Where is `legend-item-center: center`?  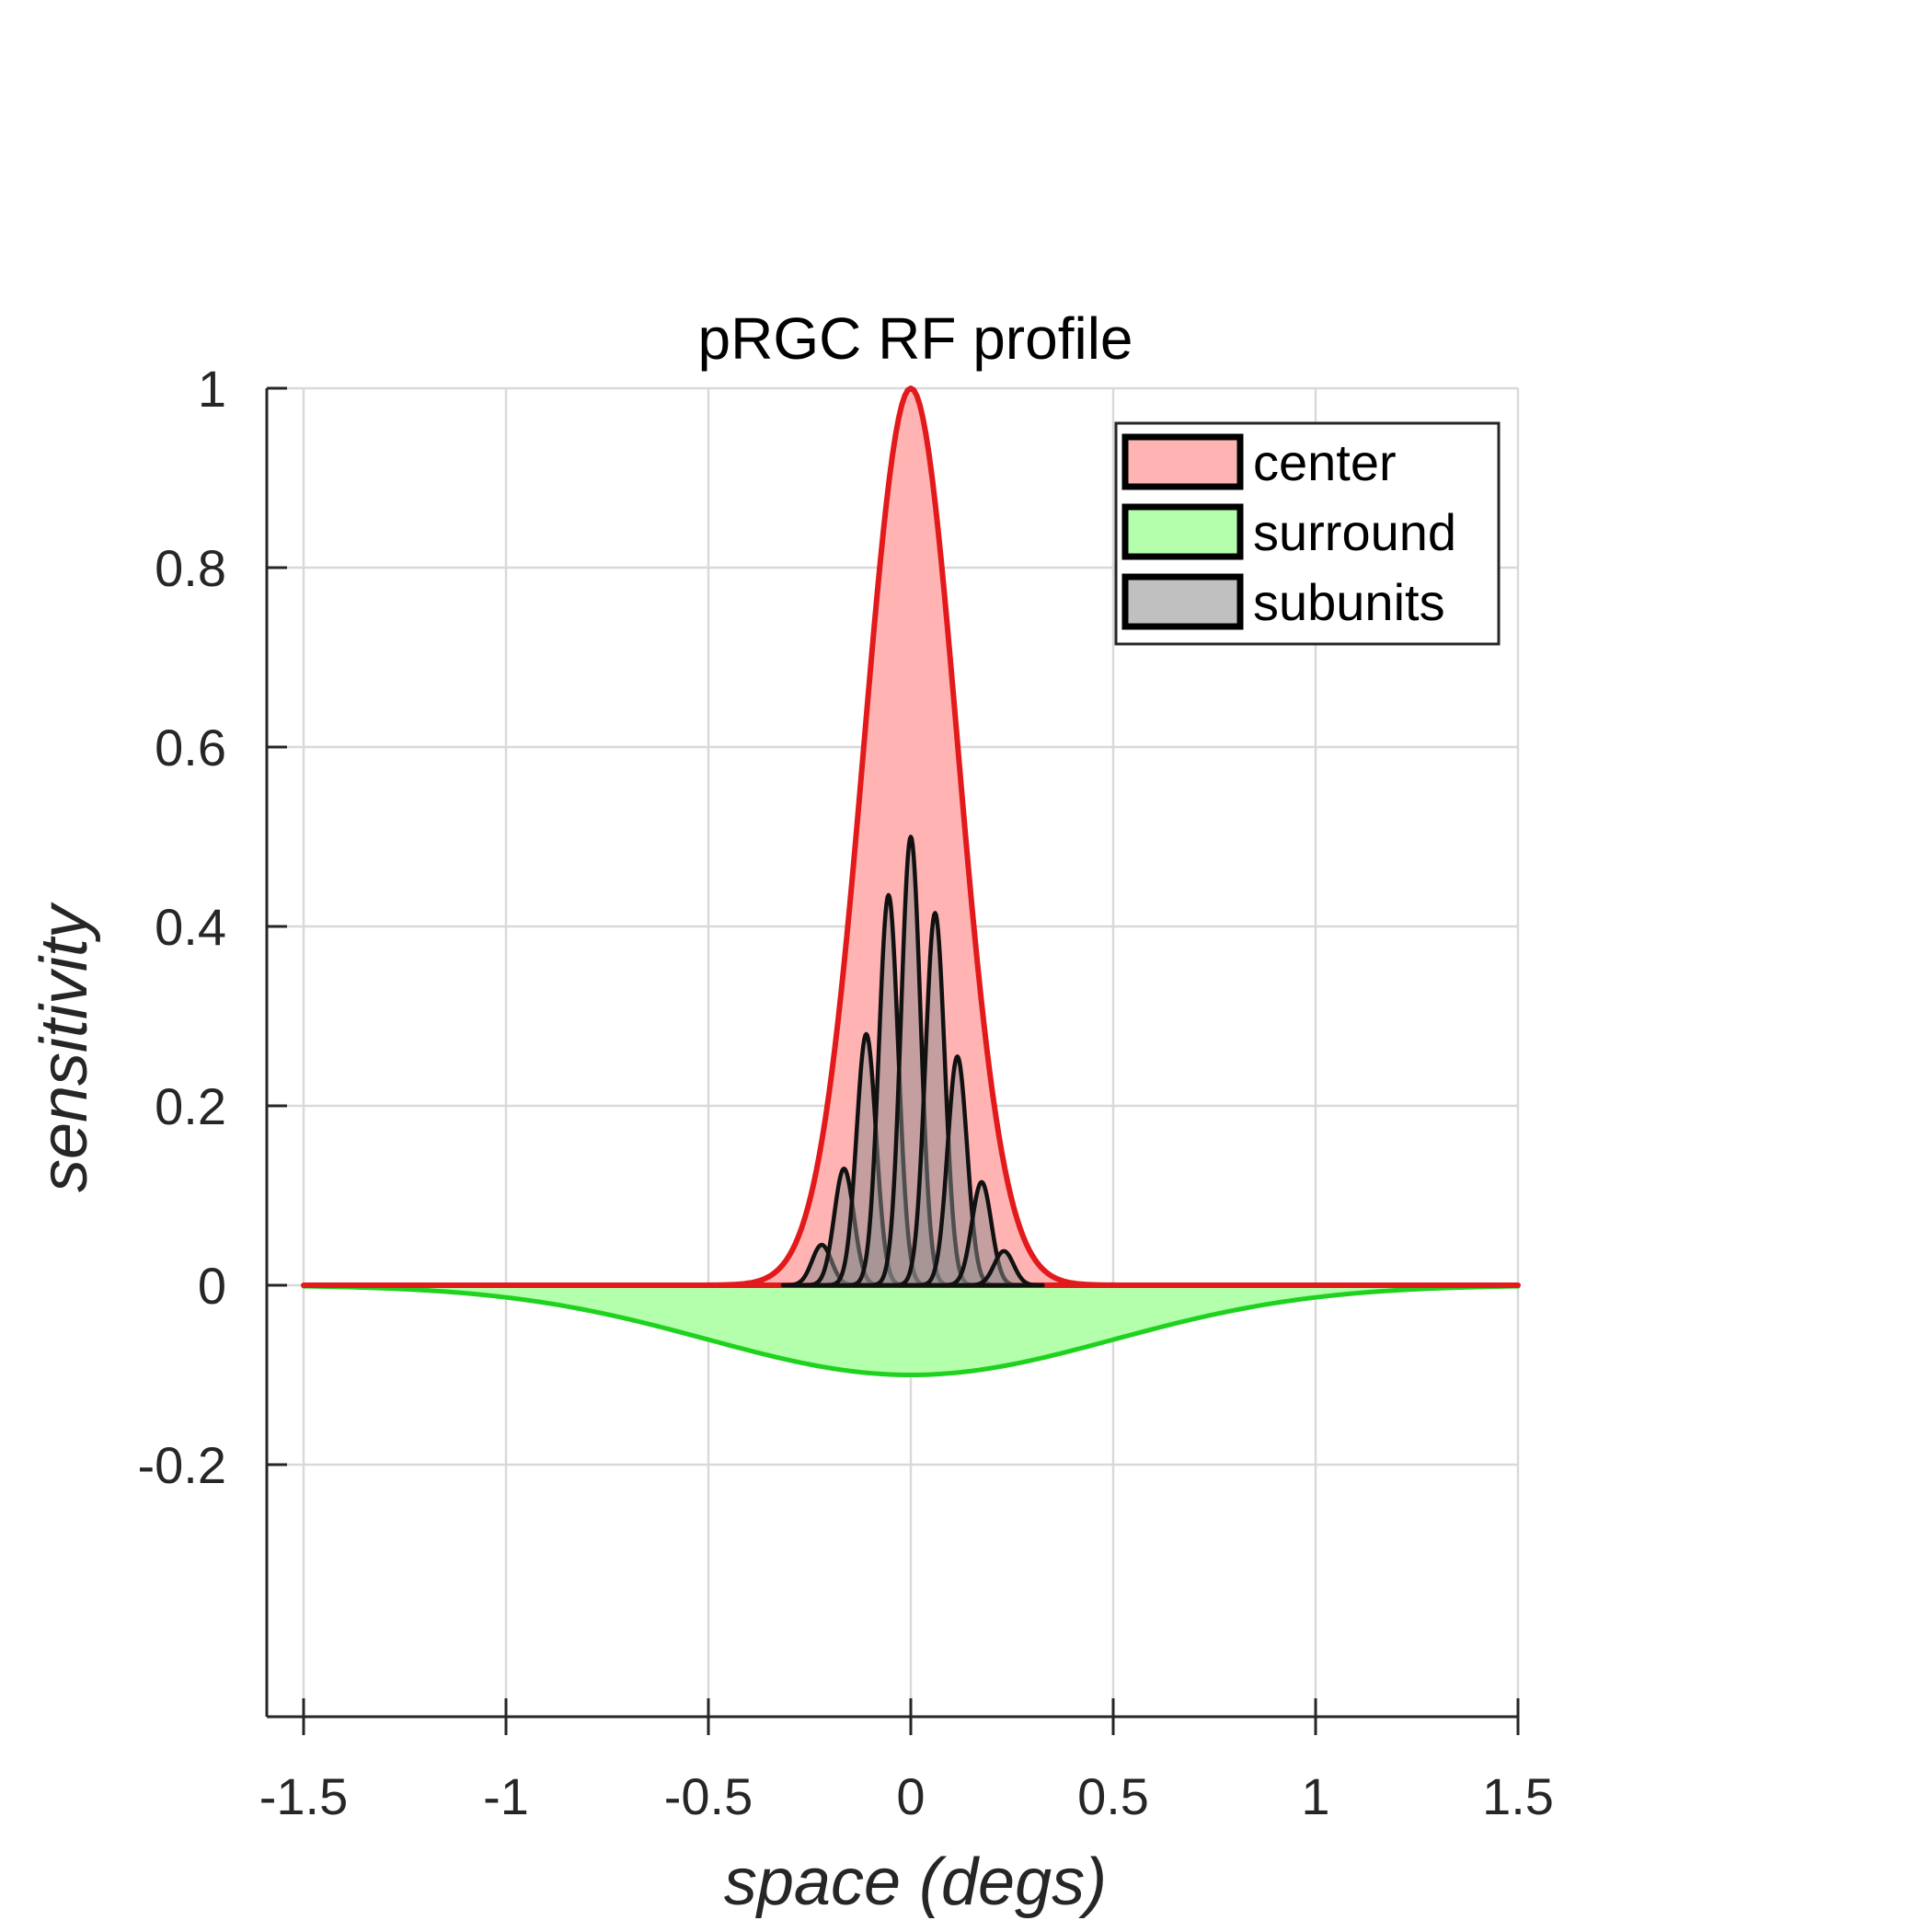 legend-item-center: center is located at coordinates (1259, 462).